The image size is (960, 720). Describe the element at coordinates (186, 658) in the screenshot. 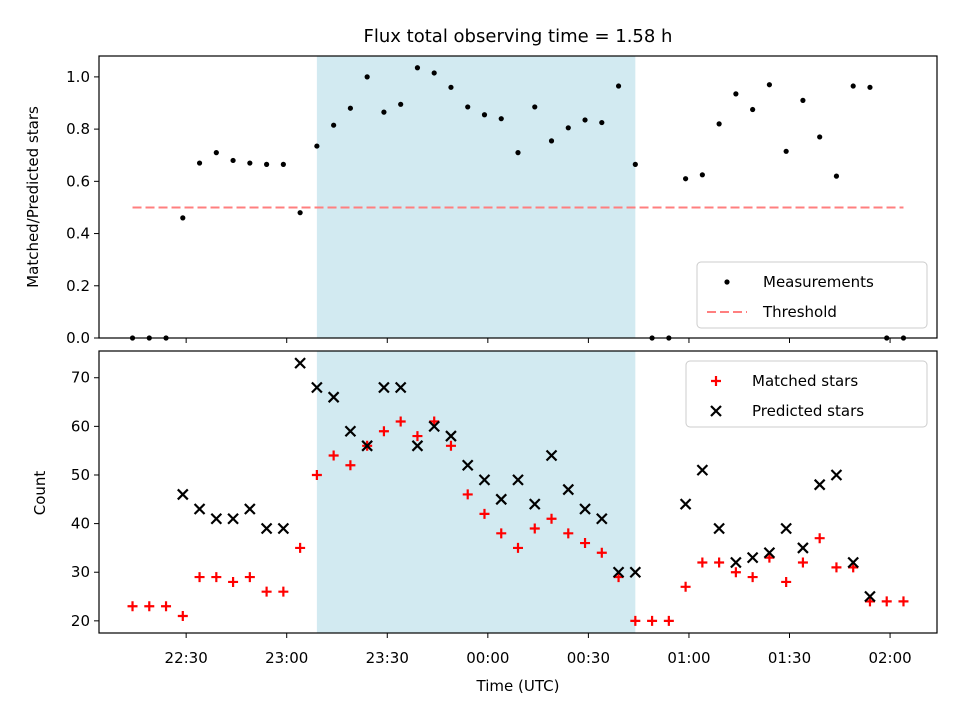

I see `x-tick-label: 22:30` at that location.